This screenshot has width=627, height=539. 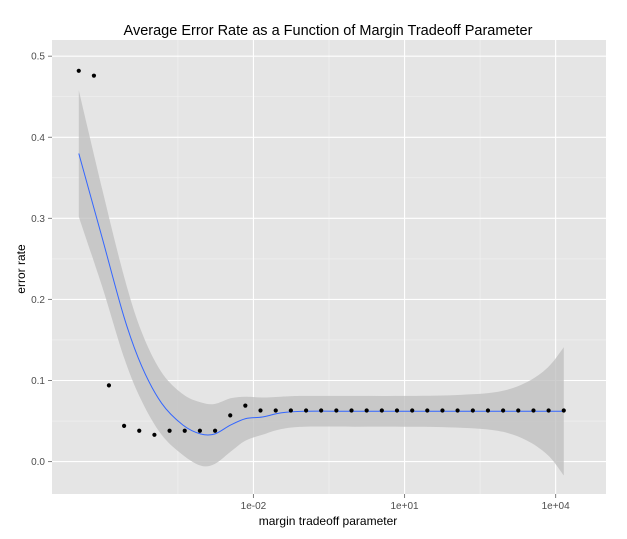 I want to click on x-tick-label: 1e+01, so click(x=404, y=506).